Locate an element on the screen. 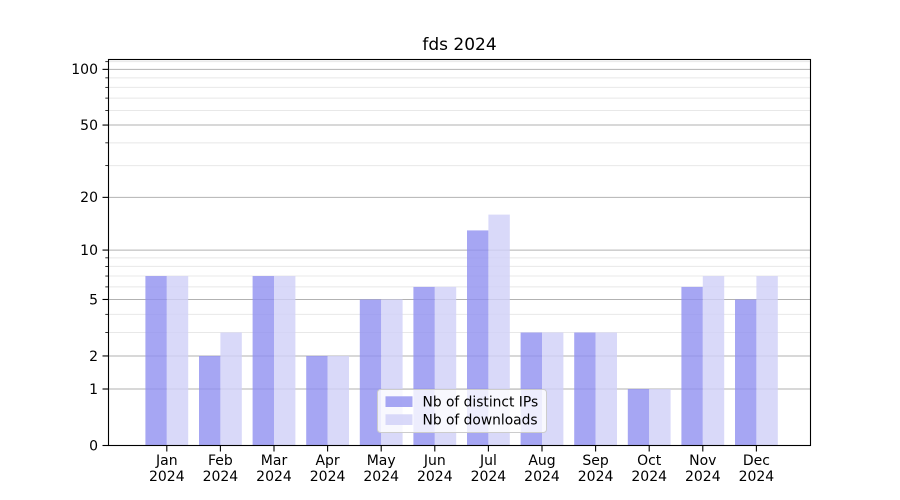 The width and height of the screenshot is (900, 500). legend-label: Nb of downloads is located at coordinates (480, 420).